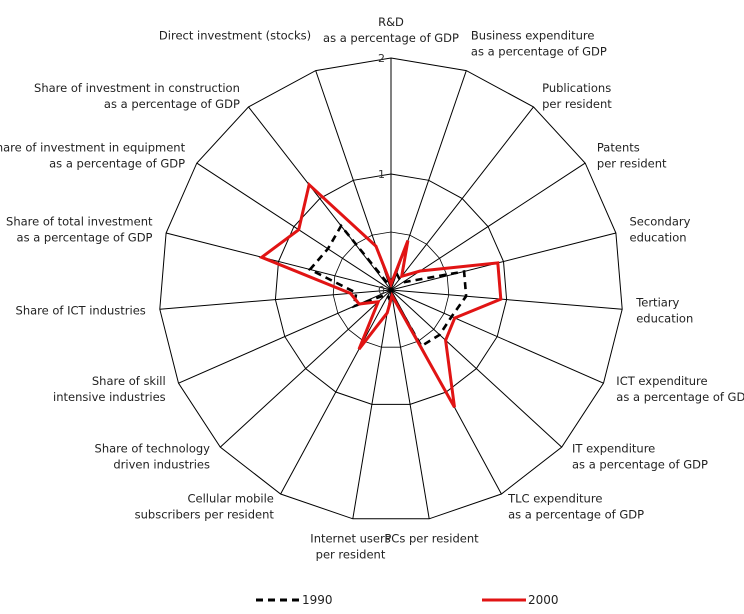 Image resolution: width=744 pixels, height=614 pixels. Describe the element at coordinates (391, 30) in the screenshot. I see `axis-label: R&D as a percentage of GDP` at that location.